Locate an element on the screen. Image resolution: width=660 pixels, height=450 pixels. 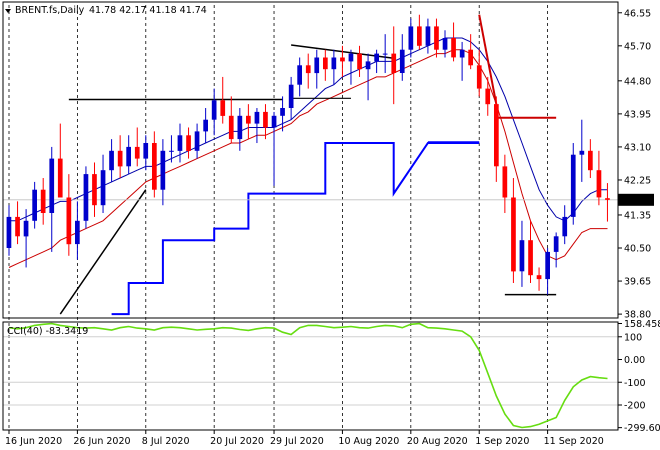
date-tick-label: 10 Aug 2020 is located at coordinates (368, 441).